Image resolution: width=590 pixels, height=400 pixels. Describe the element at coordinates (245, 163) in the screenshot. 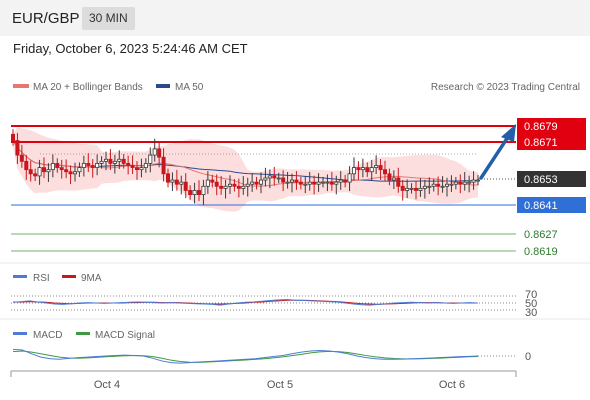

I see `ma20-line` at that location.